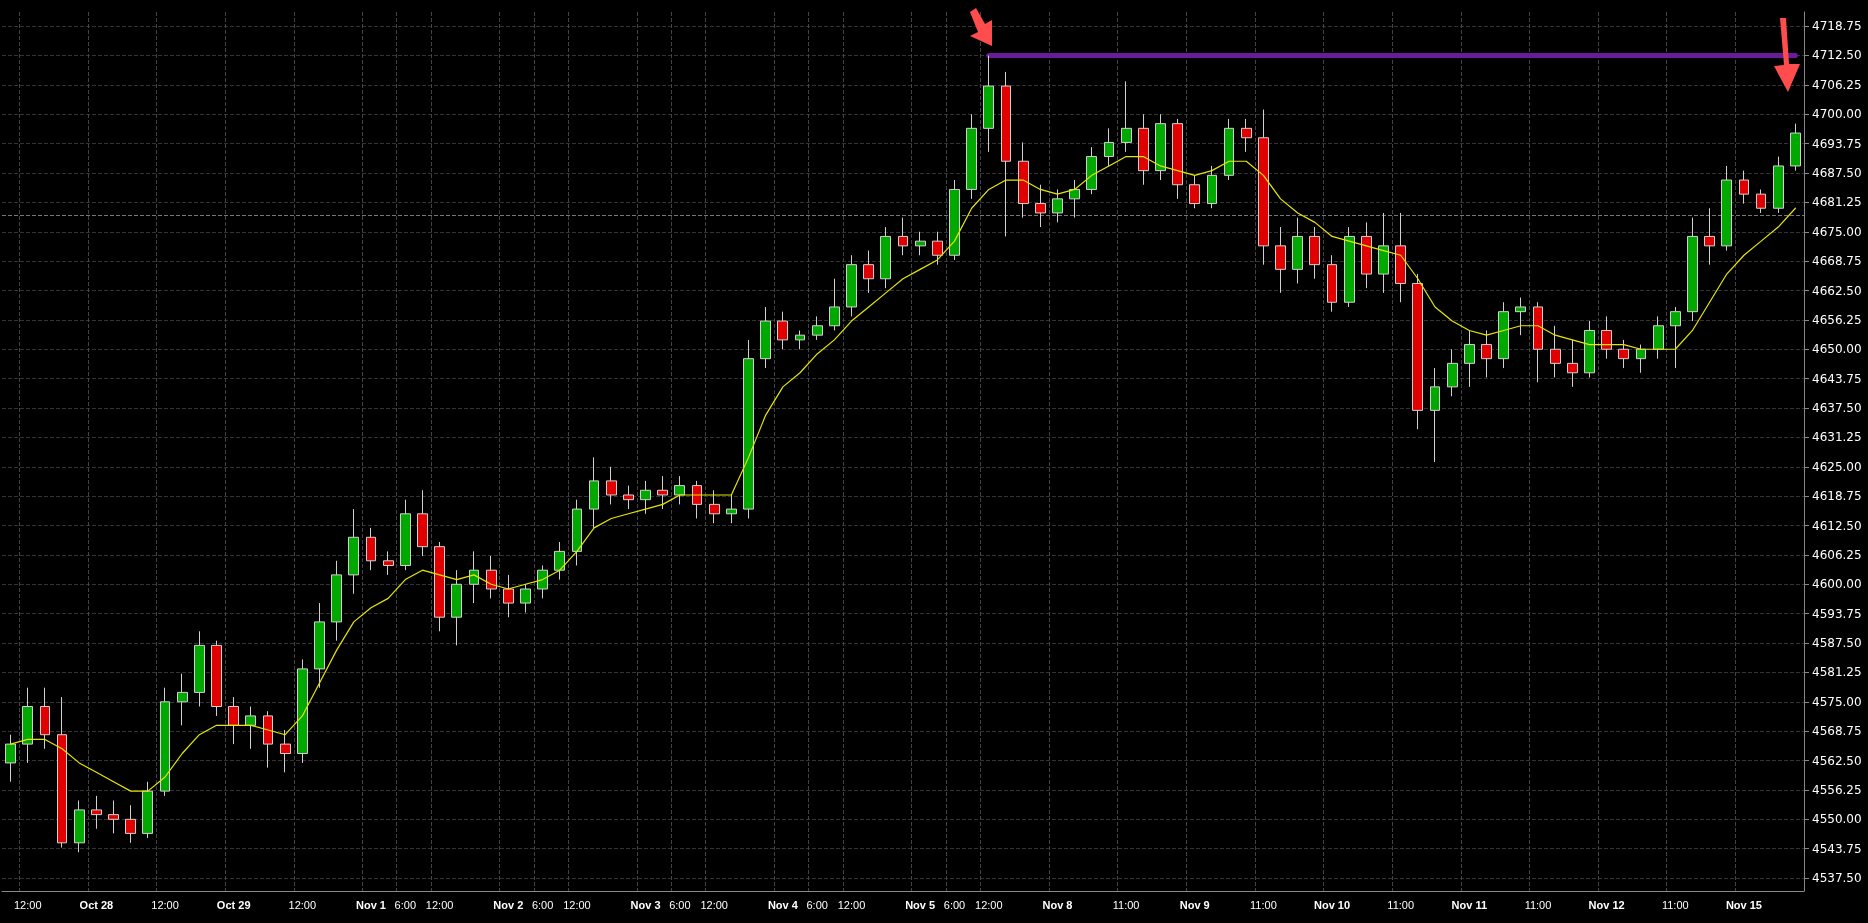 The height and width of the screenshot is (923, 1868). What do you see at coordinates (1606, 904) in the screenshot?
I see `x-tick-label: Nov 12` at bounding box center [1606, 904].